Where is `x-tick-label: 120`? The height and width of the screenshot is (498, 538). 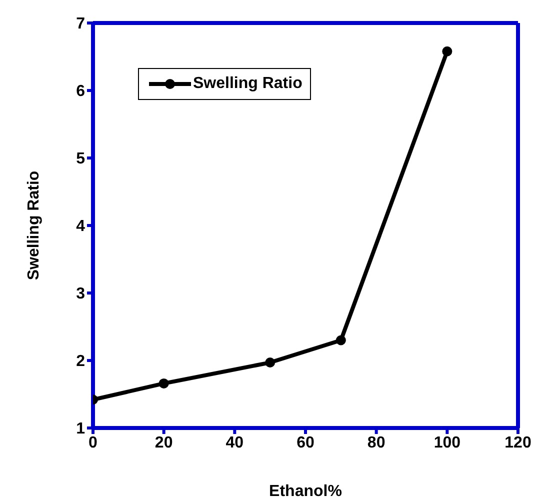 x-tick-label: 120 is located at coordinates (518, 443).